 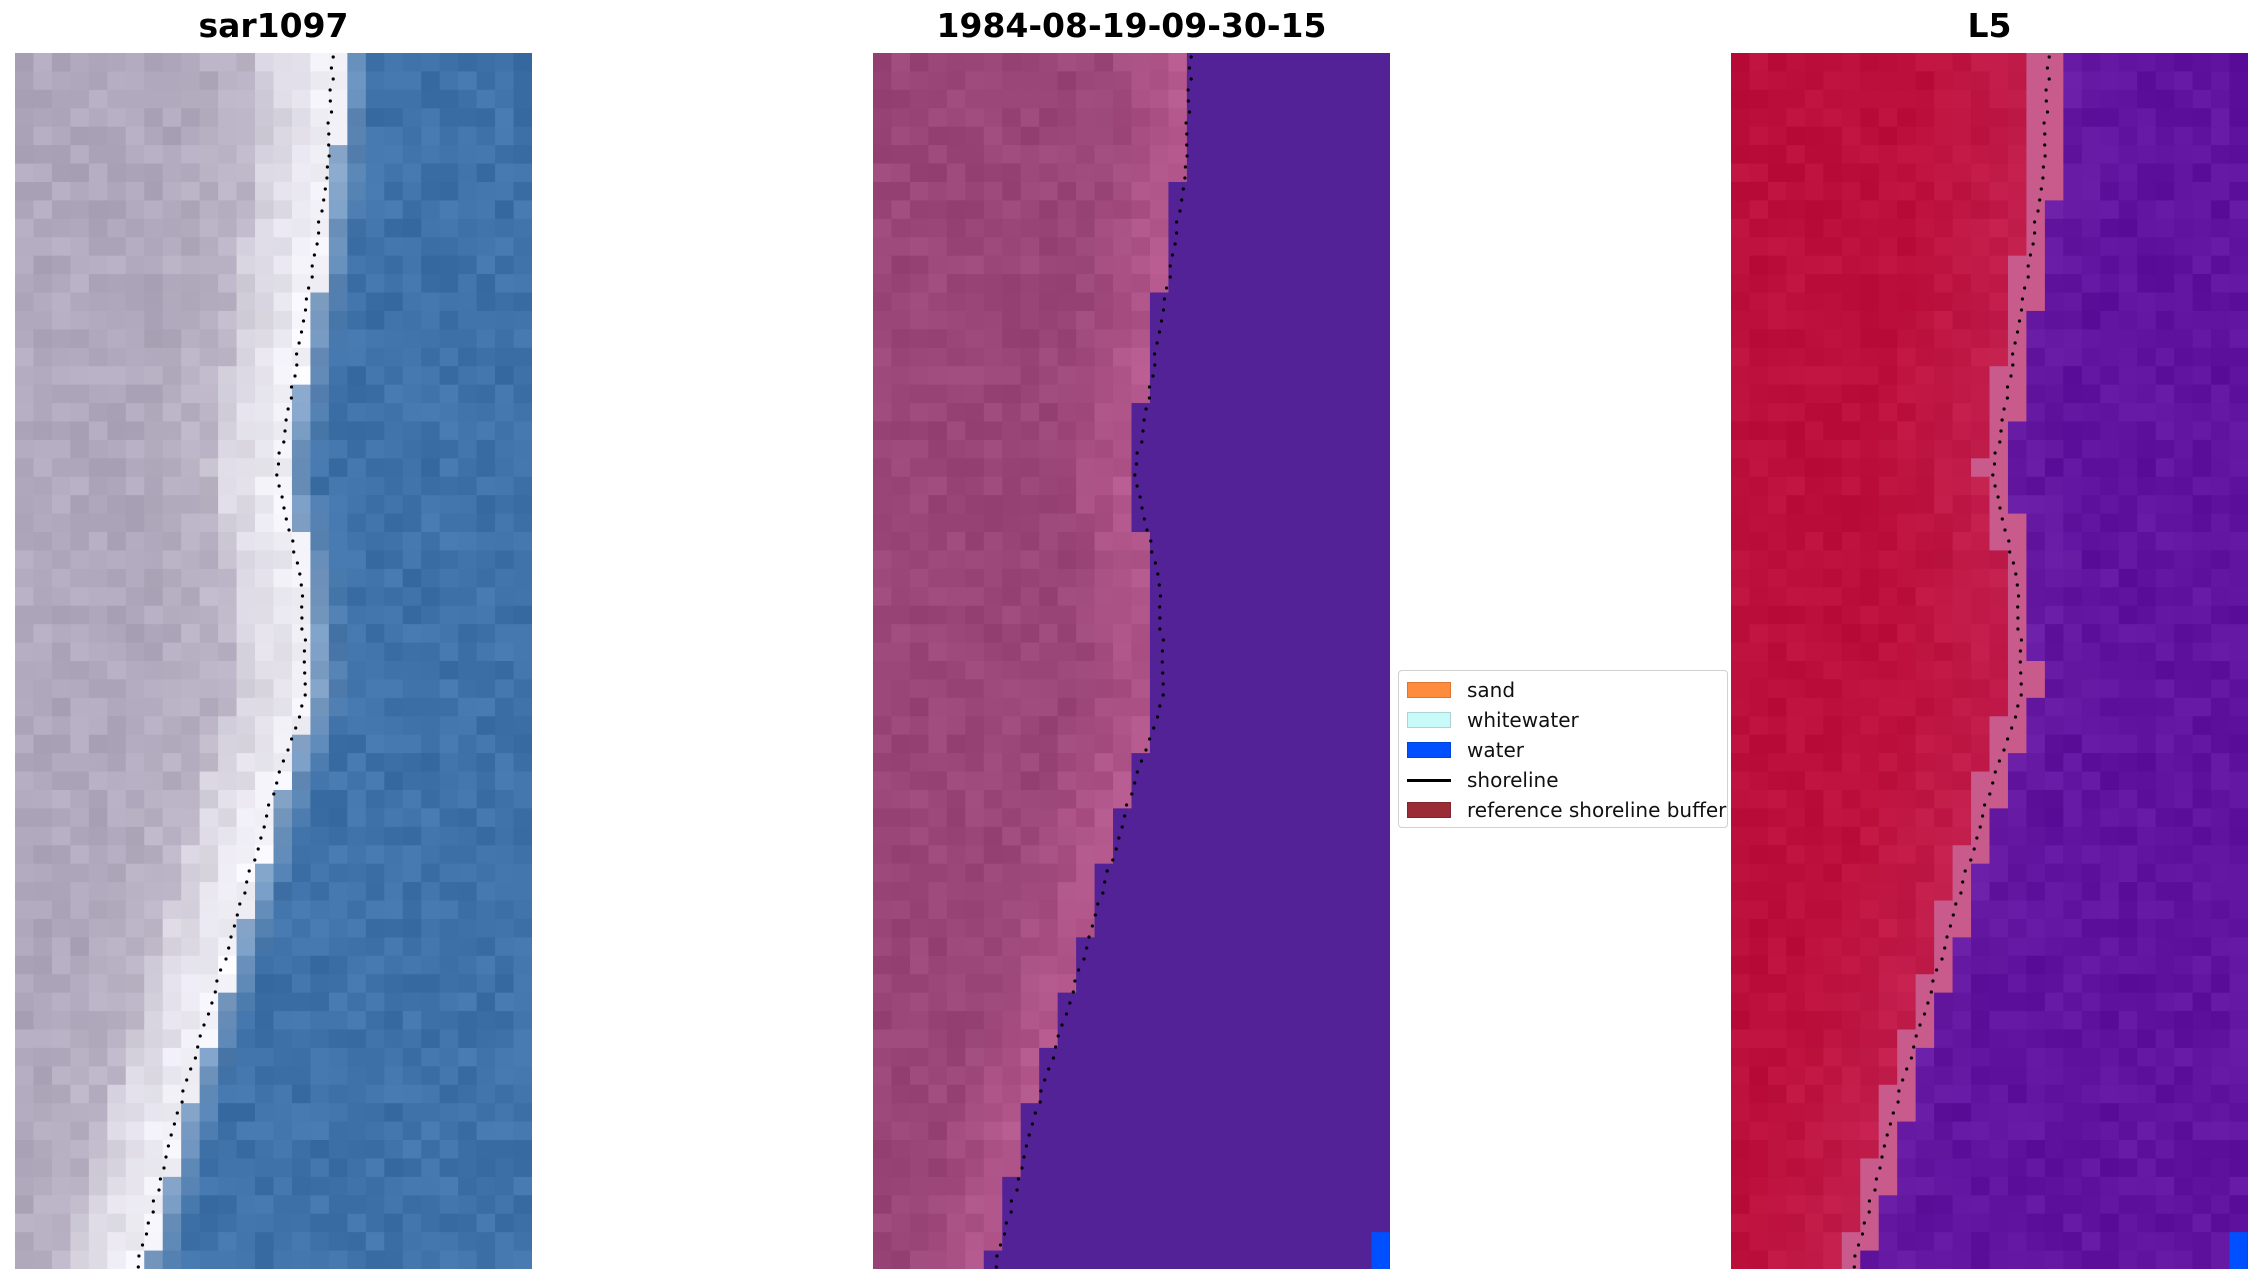 I want to click on panel-title-rgb: sar1097, so click(x=273, y=25).